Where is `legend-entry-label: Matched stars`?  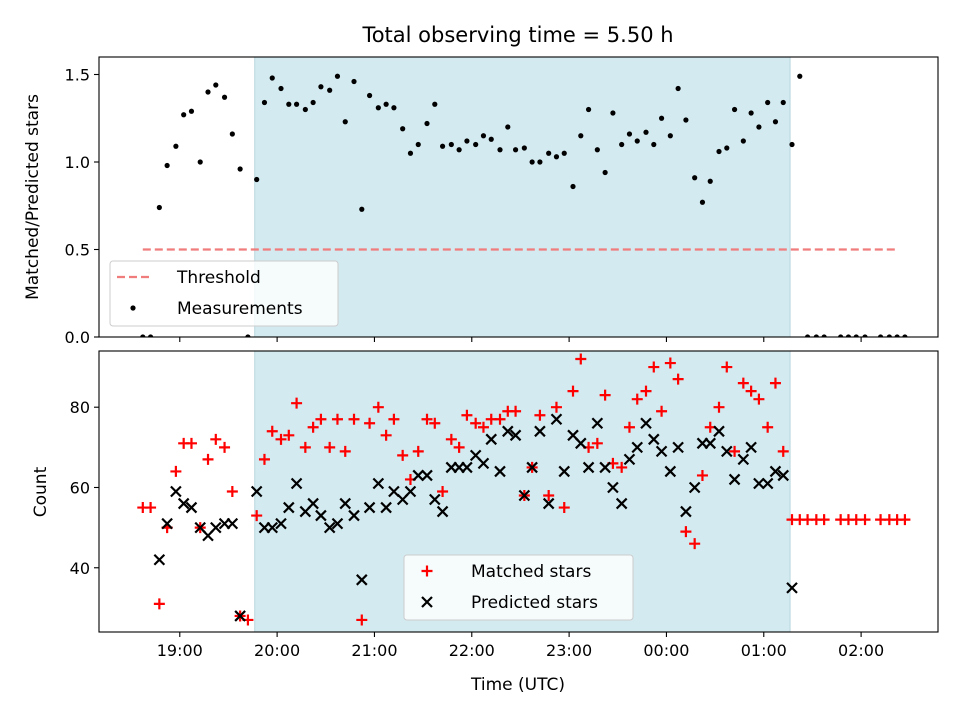
legend-entry-label: Matched stars is located at coordinates (531, 572).